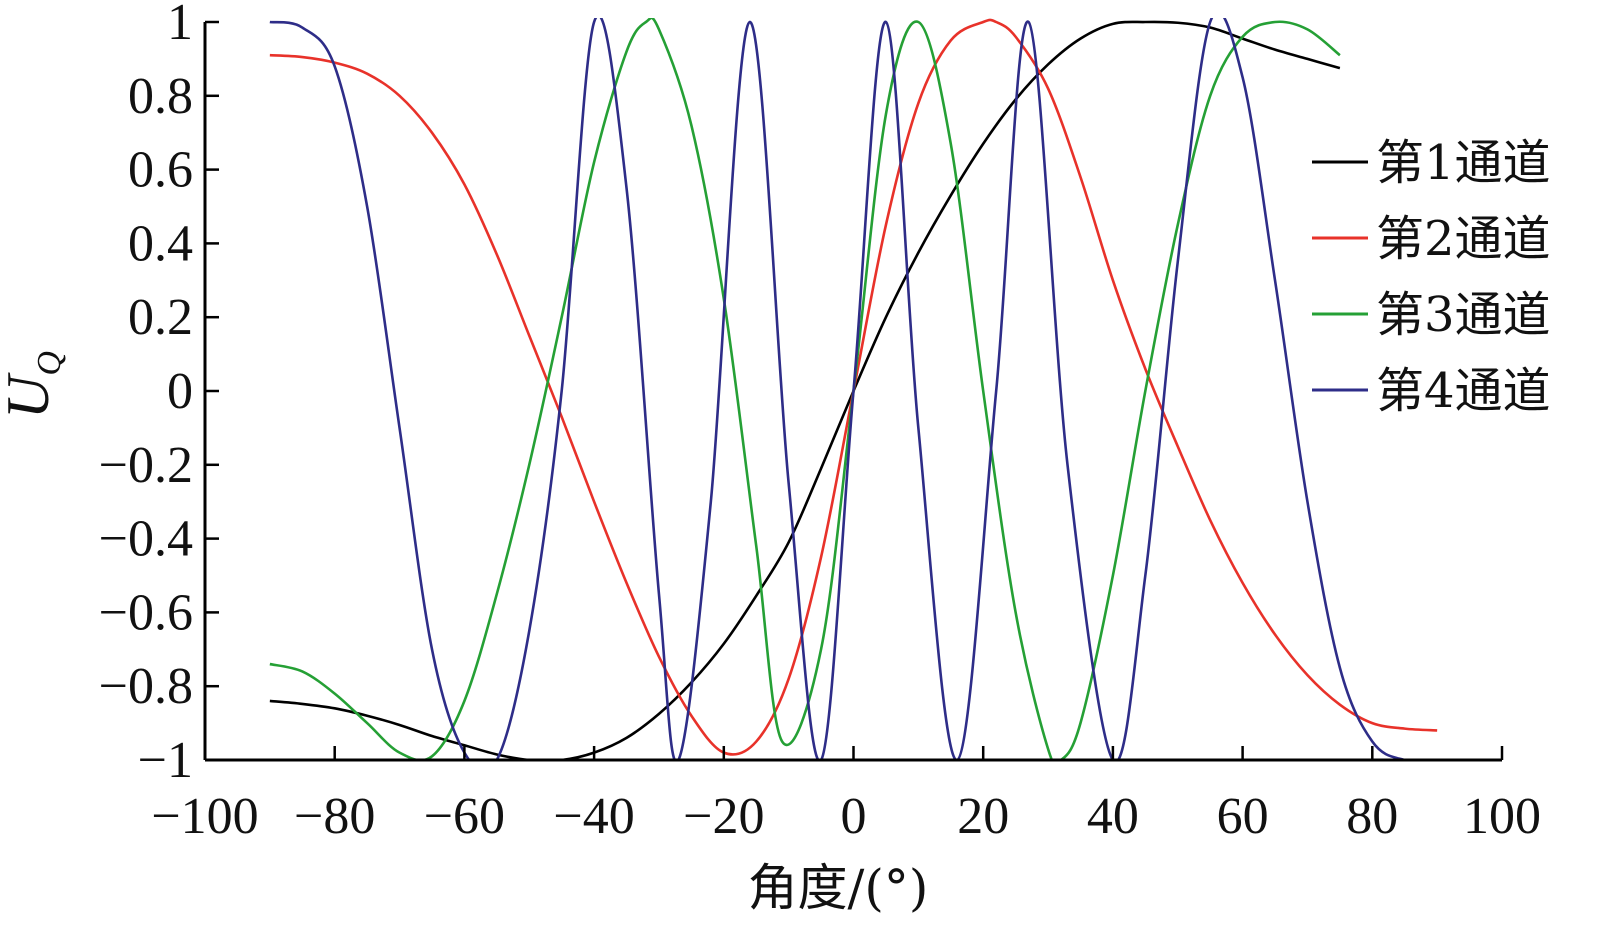 This screenshot has width=1606, height=926. Describe the element at coordinates (49, 363) in the screenshot. I see `y-axis-title-subscript: Q` at that location.